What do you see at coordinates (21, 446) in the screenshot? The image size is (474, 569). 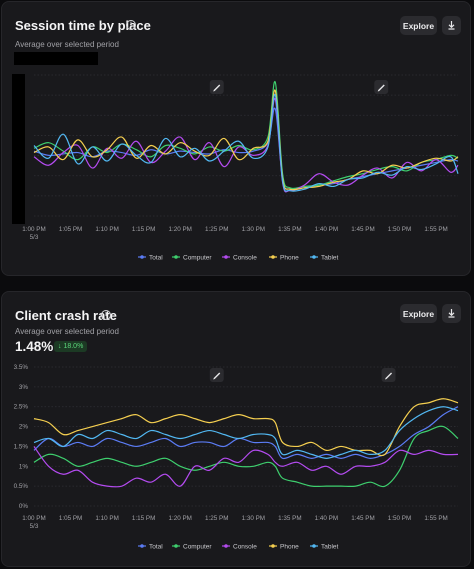 I see `y-tick-label: 1.5%` at bounding box center [21, 446].